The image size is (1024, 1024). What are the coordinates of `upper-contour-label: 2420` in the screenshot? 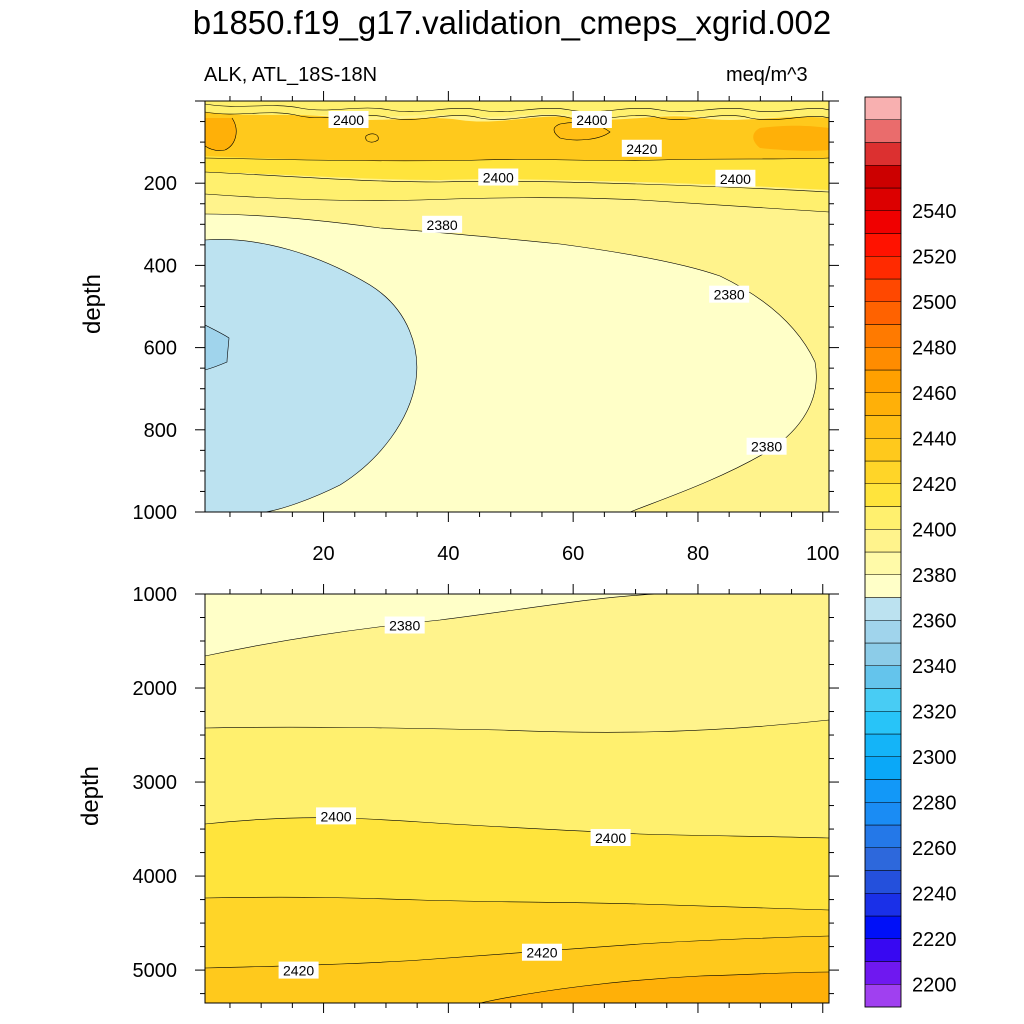 It's located at (641, 149).